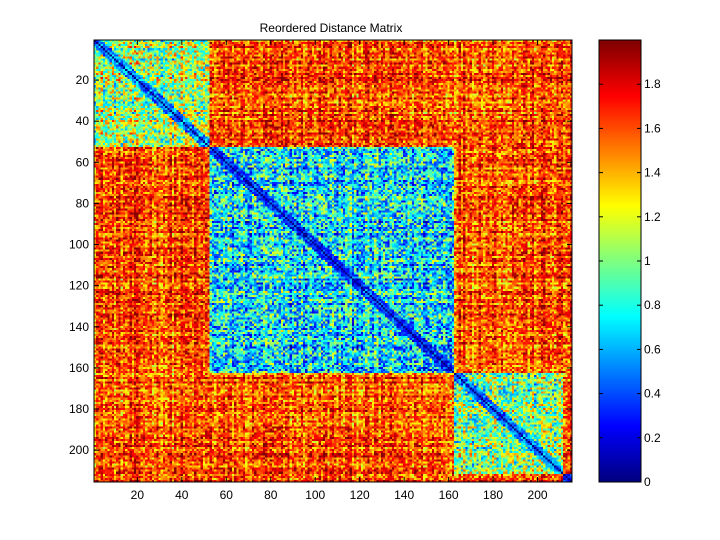 The height and width of the screenshot is (540, 720). I want to click on colorbar-tick-label: 1.8, so click(652, 84).